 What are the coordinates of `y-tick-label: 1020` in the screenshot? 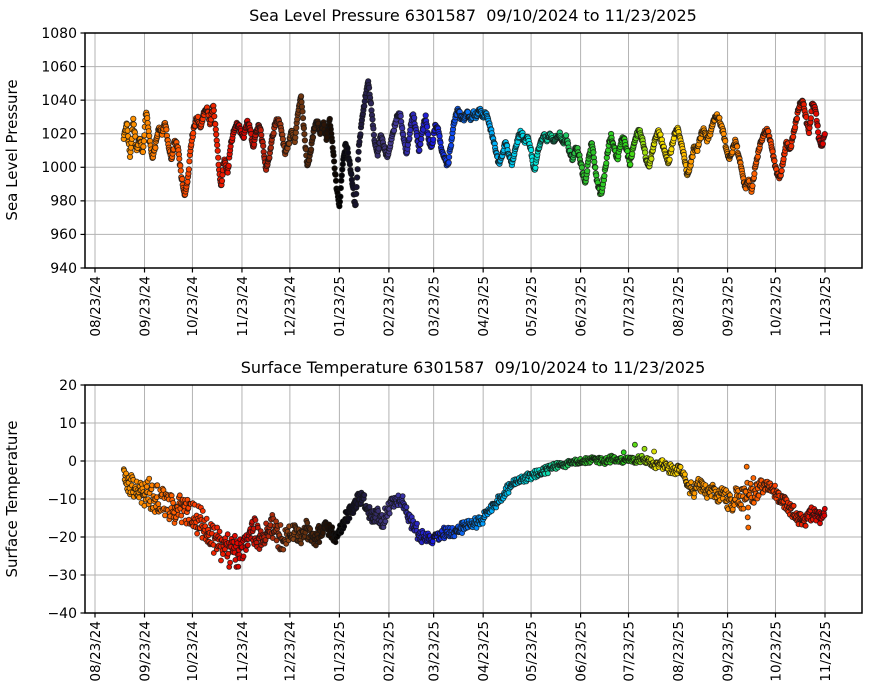 It's located at (59, 135).